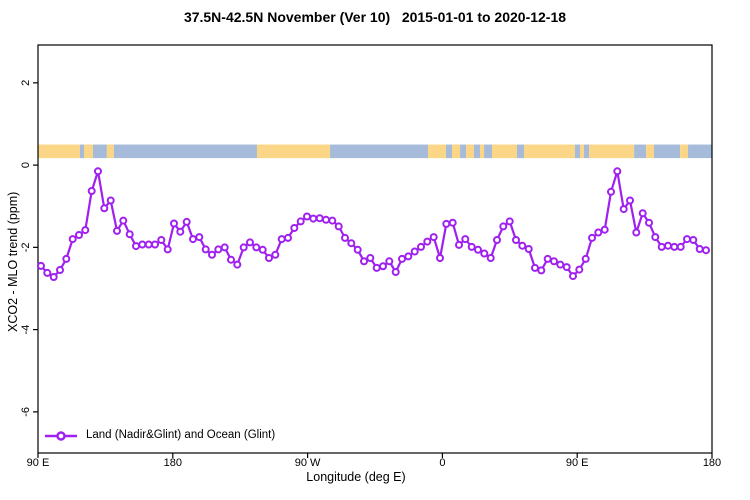  I want to click on x-tick-label: 90 W, so click(308, 463).